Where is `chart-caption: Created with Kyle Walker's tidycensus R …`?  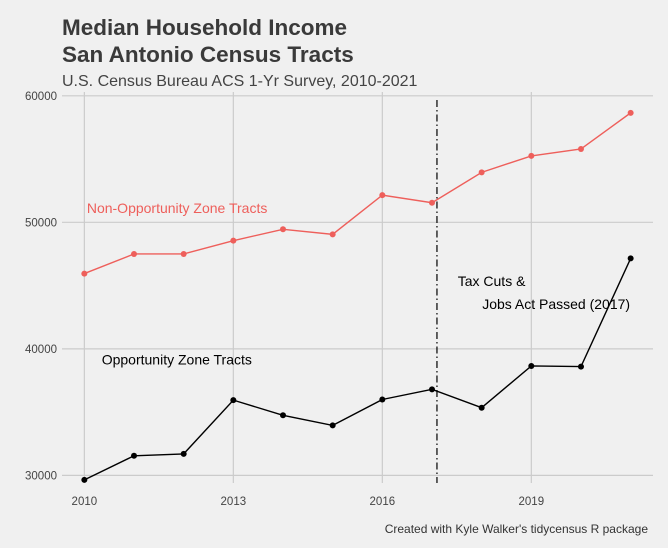 chart-caption: Created with Kyle Walker's tidycensus R … is located at coordinates (516, 529).